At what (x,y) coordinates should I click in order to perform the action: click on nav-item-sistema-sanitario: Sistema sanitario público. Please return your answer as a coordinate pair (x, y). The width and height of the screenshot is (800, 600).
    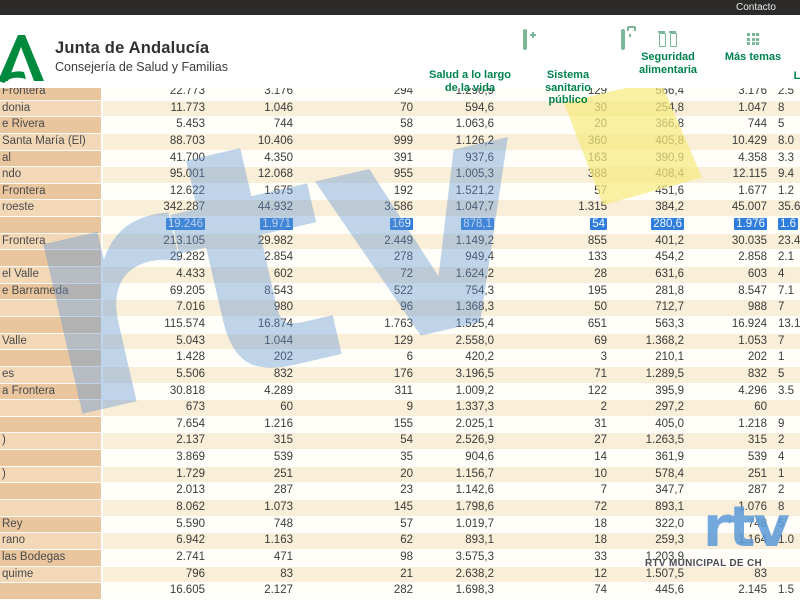
    Looking at the image, I should click on (569, 68).